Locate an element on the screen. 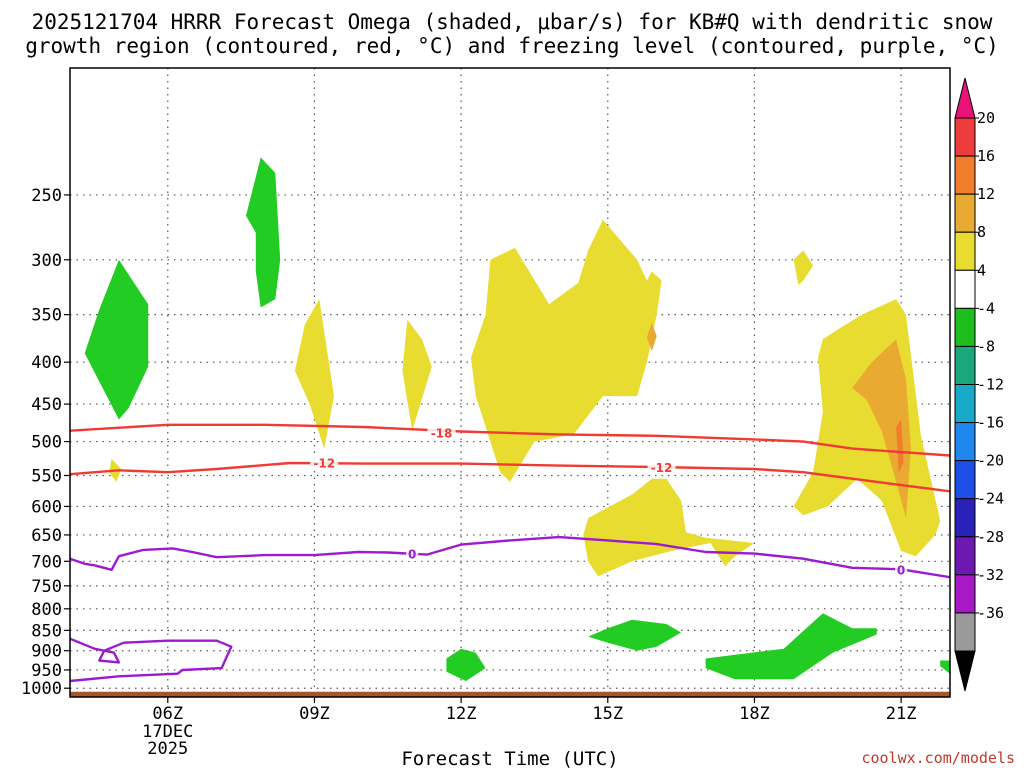  colorbar-label: 12 is located at coordinates (986, 194).